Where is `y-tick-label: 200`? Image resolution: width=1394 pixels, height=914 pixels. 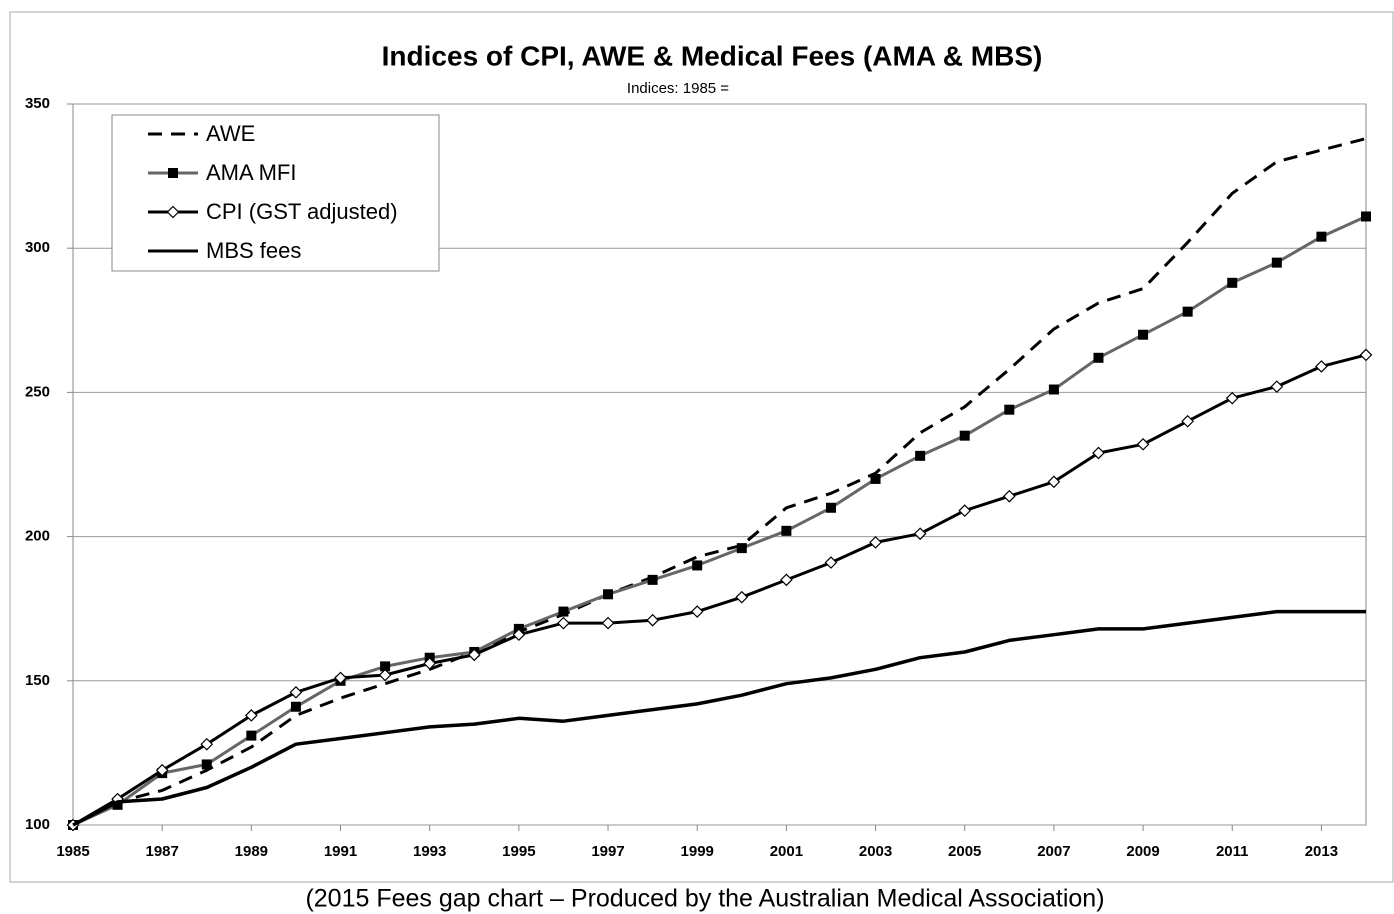 y-tick-label: 200 is located at coordinates (37, 536).